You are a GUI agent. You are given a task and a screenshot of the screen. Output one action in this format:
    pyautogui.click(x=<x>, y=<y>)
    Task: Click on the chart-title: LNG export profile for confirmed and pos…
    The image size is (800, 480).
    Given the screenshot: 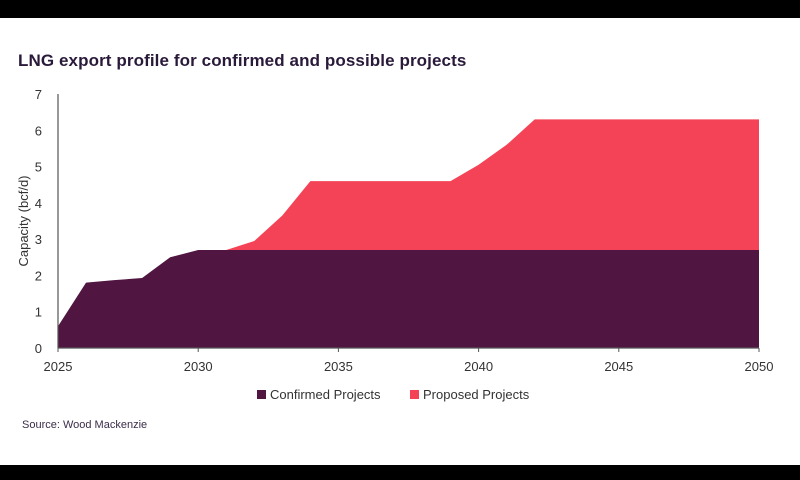 What is the action you would take?
    pyautogui.click(x=242, y=60)
    